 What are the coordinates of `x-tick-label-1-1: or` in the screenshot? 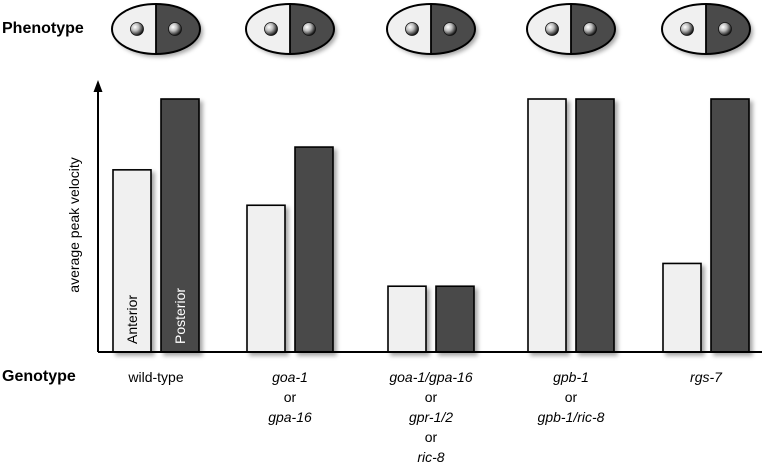 It's located at (290, 397).